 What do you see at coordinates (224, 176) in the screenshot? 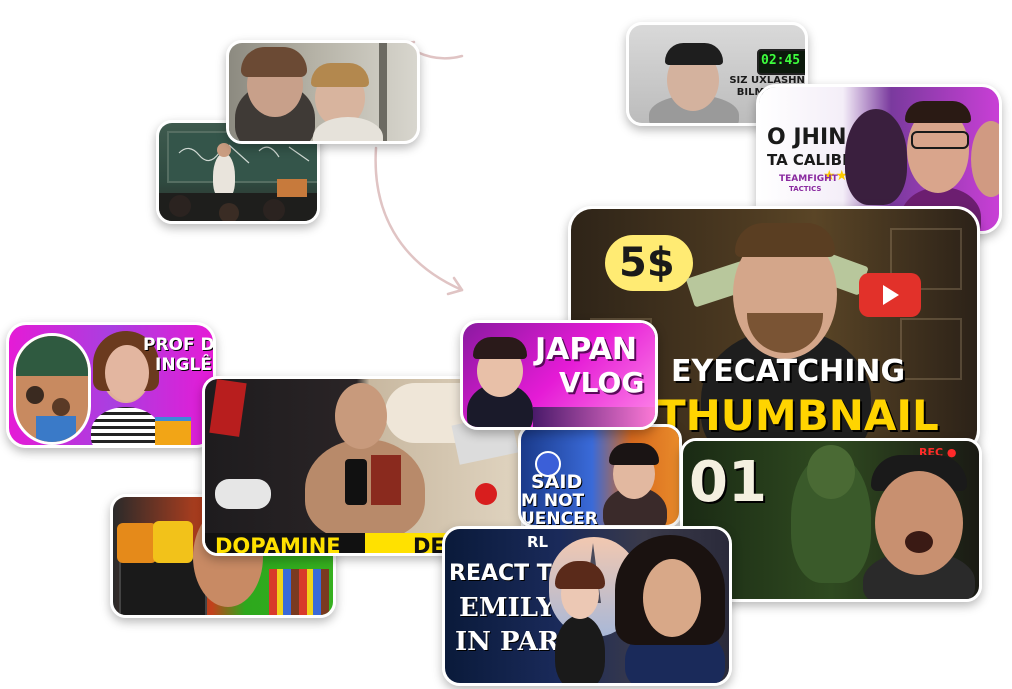
I see `lecturer-figure` at bounding box center [224, 176].